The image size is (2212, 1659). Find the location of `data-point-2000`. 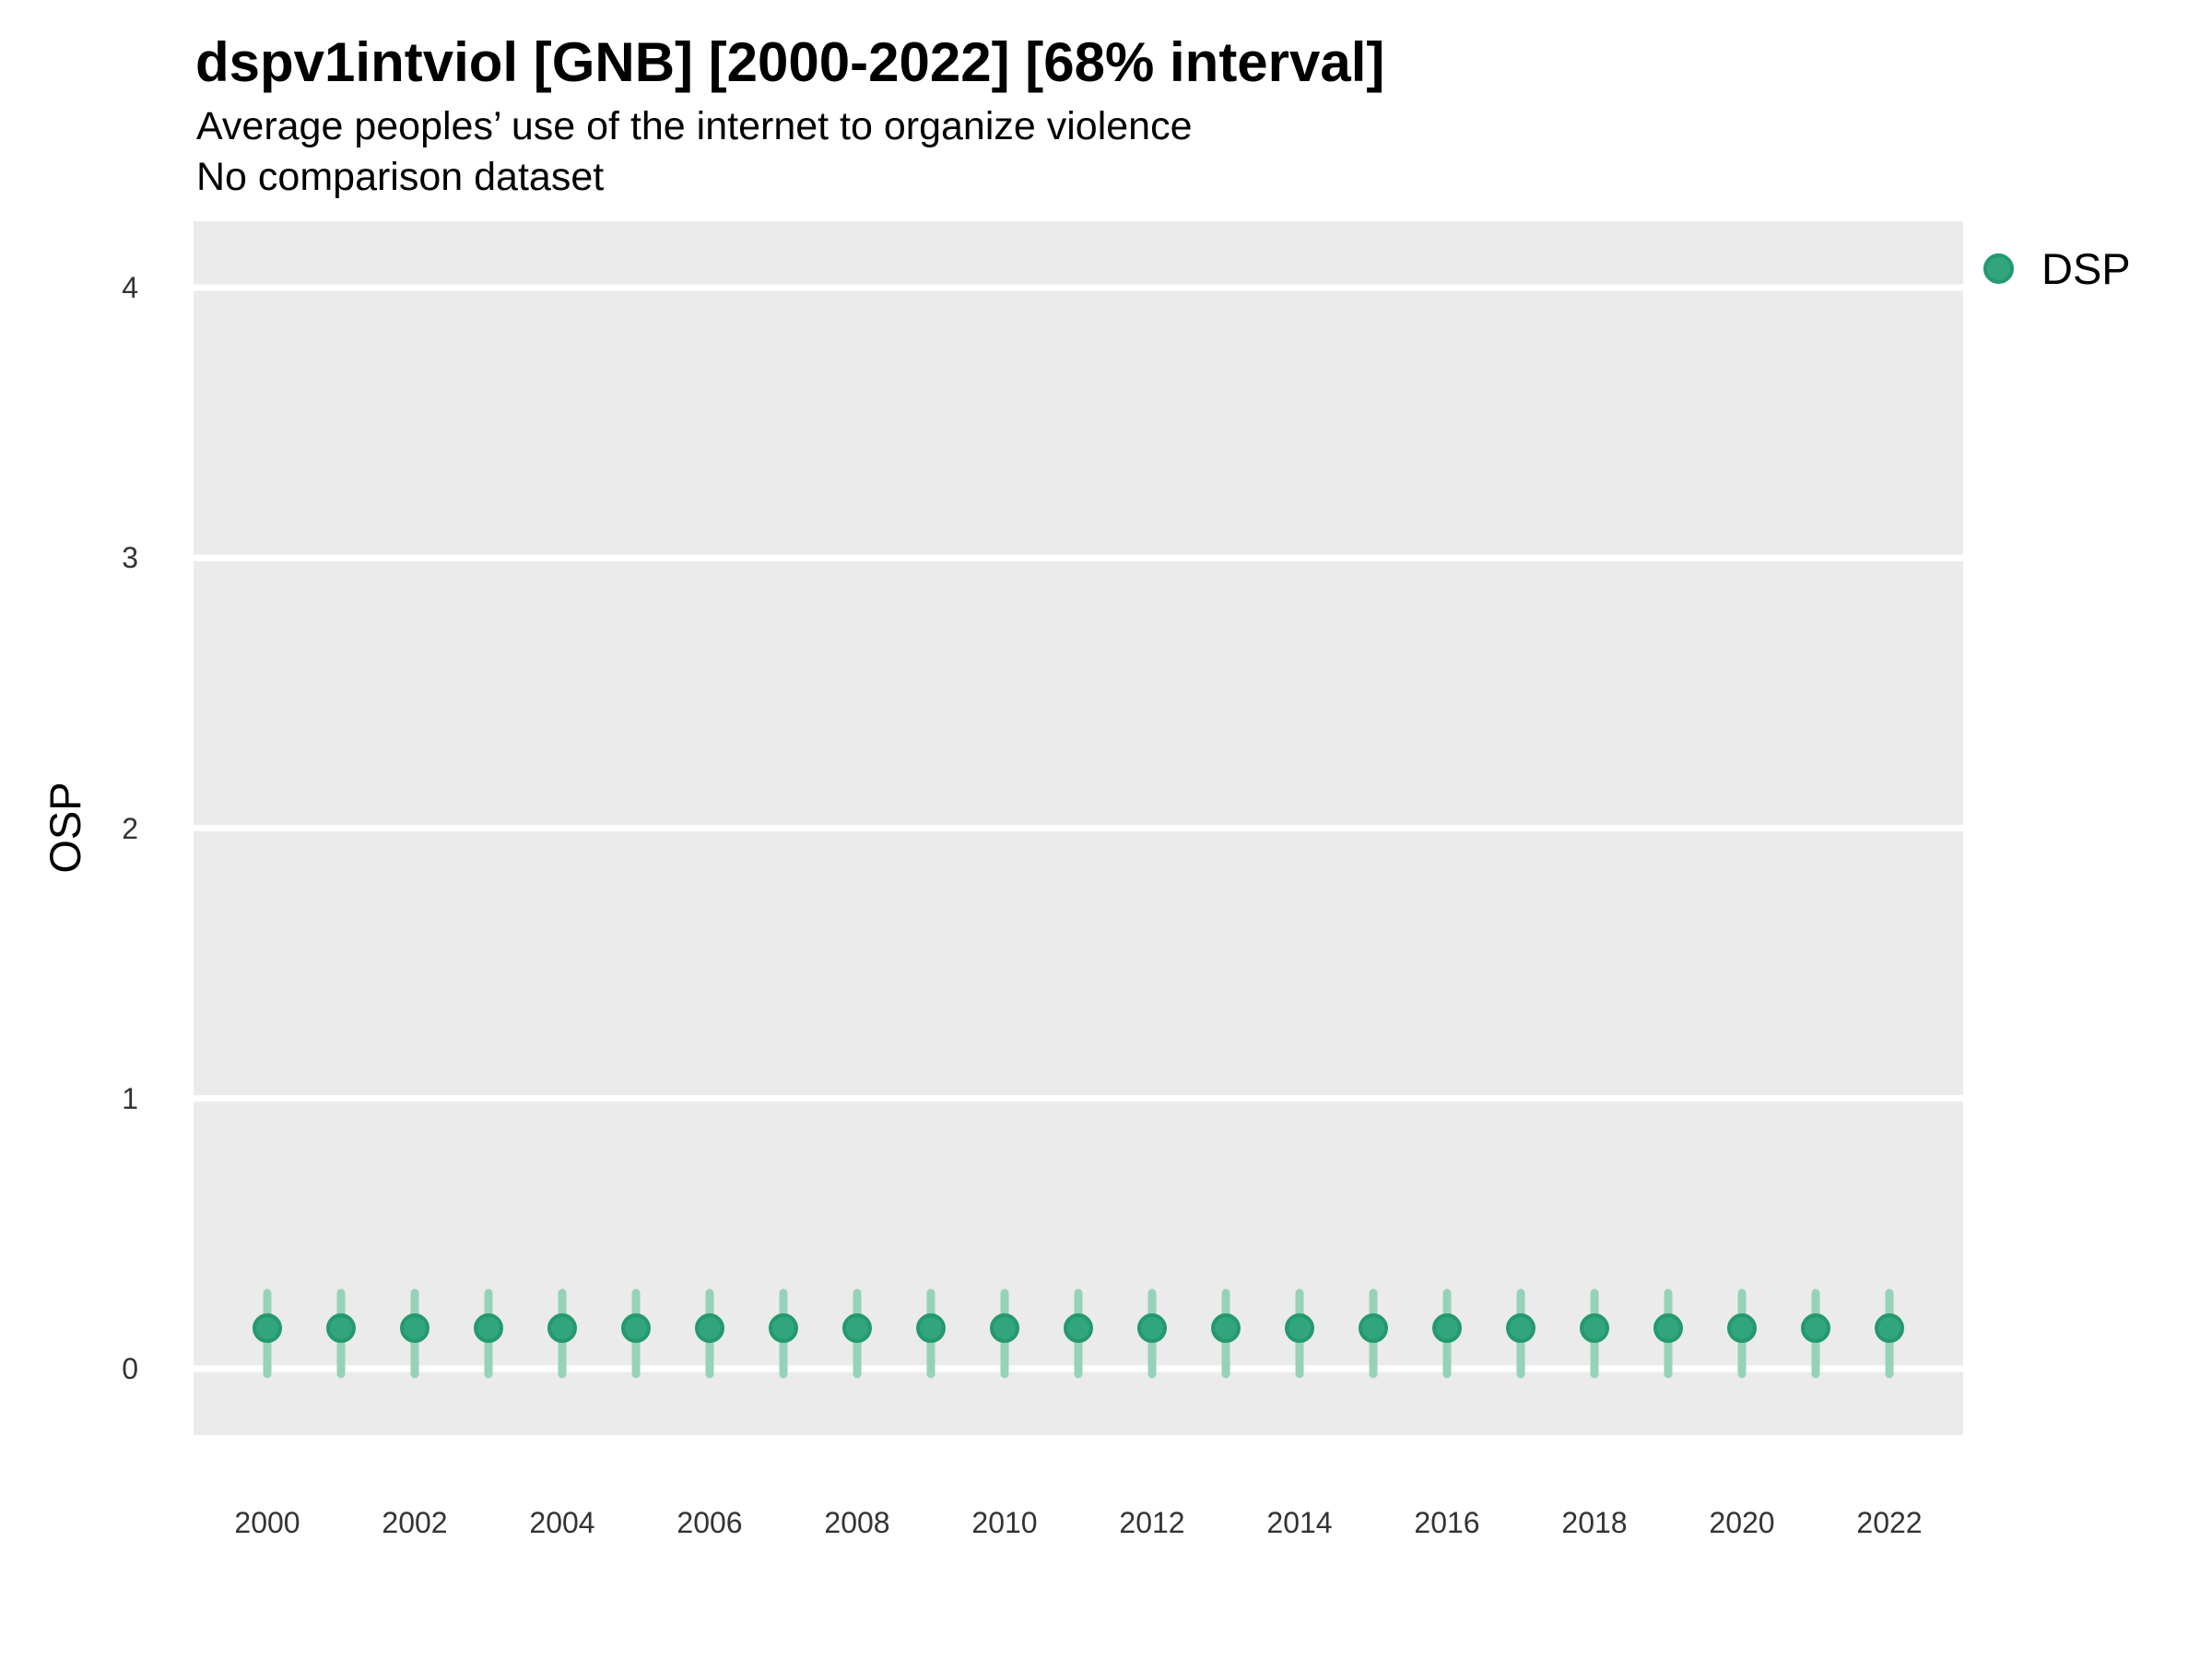

data-point-2000 is located at coordinates (267, 1328).